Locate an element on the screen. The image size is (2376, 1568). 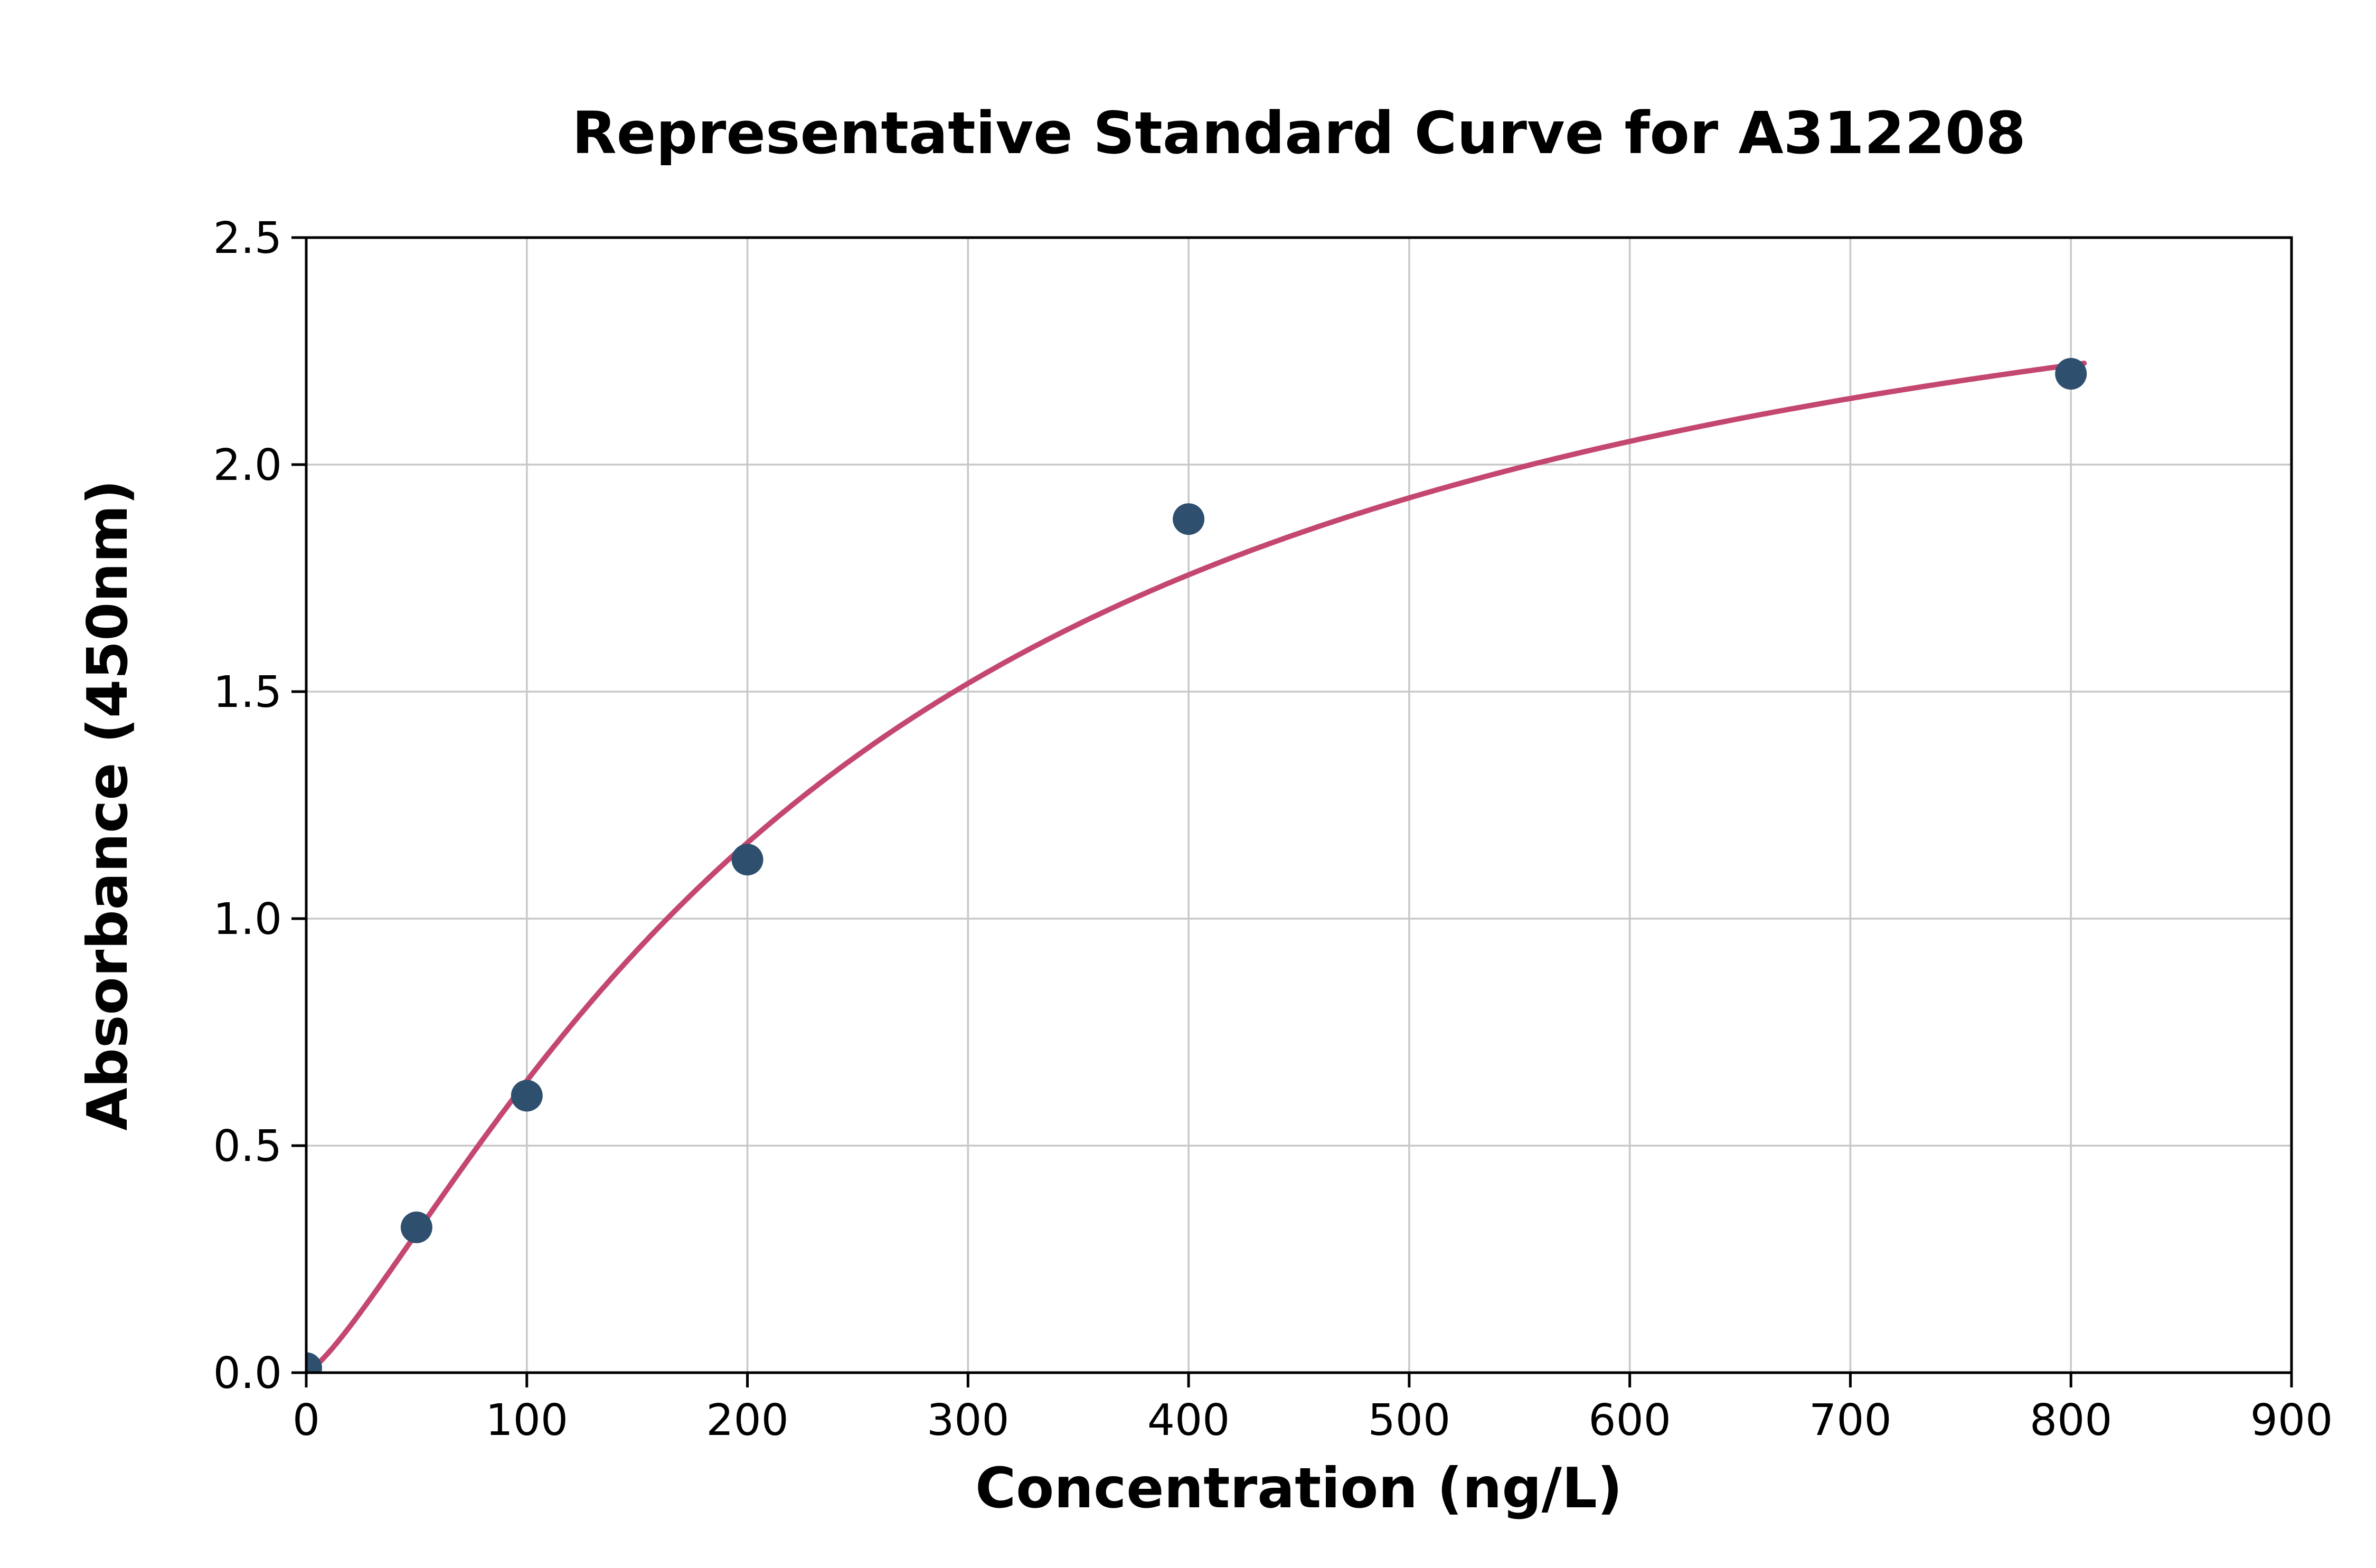
x-tick-label: 100 is located at coordinates (528, 1420).